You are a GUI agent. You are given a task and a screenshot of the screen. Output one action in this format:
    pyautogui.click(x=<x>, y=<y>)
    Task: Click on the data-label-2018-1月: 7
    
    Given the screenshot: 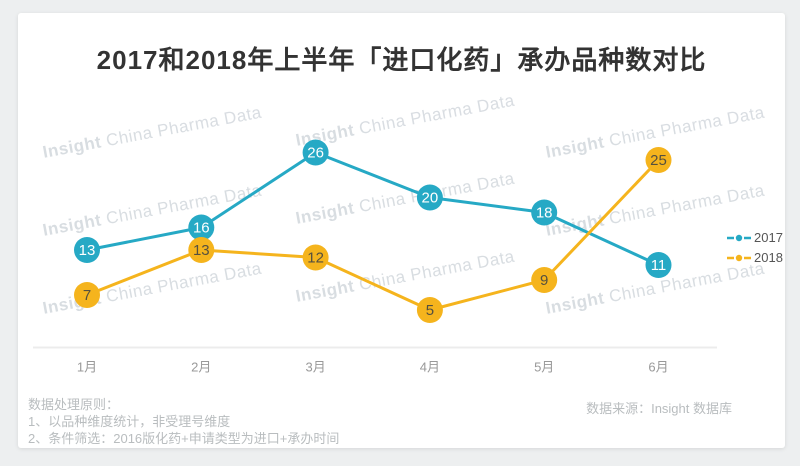 What is the action you would take?
    pyautogui.click(x=87, y=295)
    